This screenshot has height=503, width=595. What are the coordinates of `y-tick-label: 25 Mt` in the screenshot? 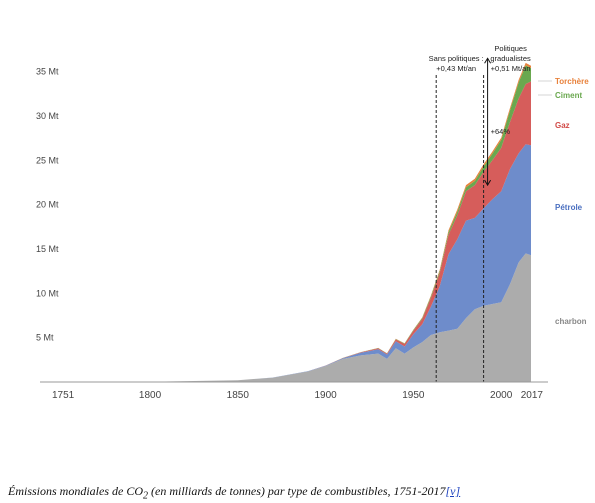 It's located at (47, 160).